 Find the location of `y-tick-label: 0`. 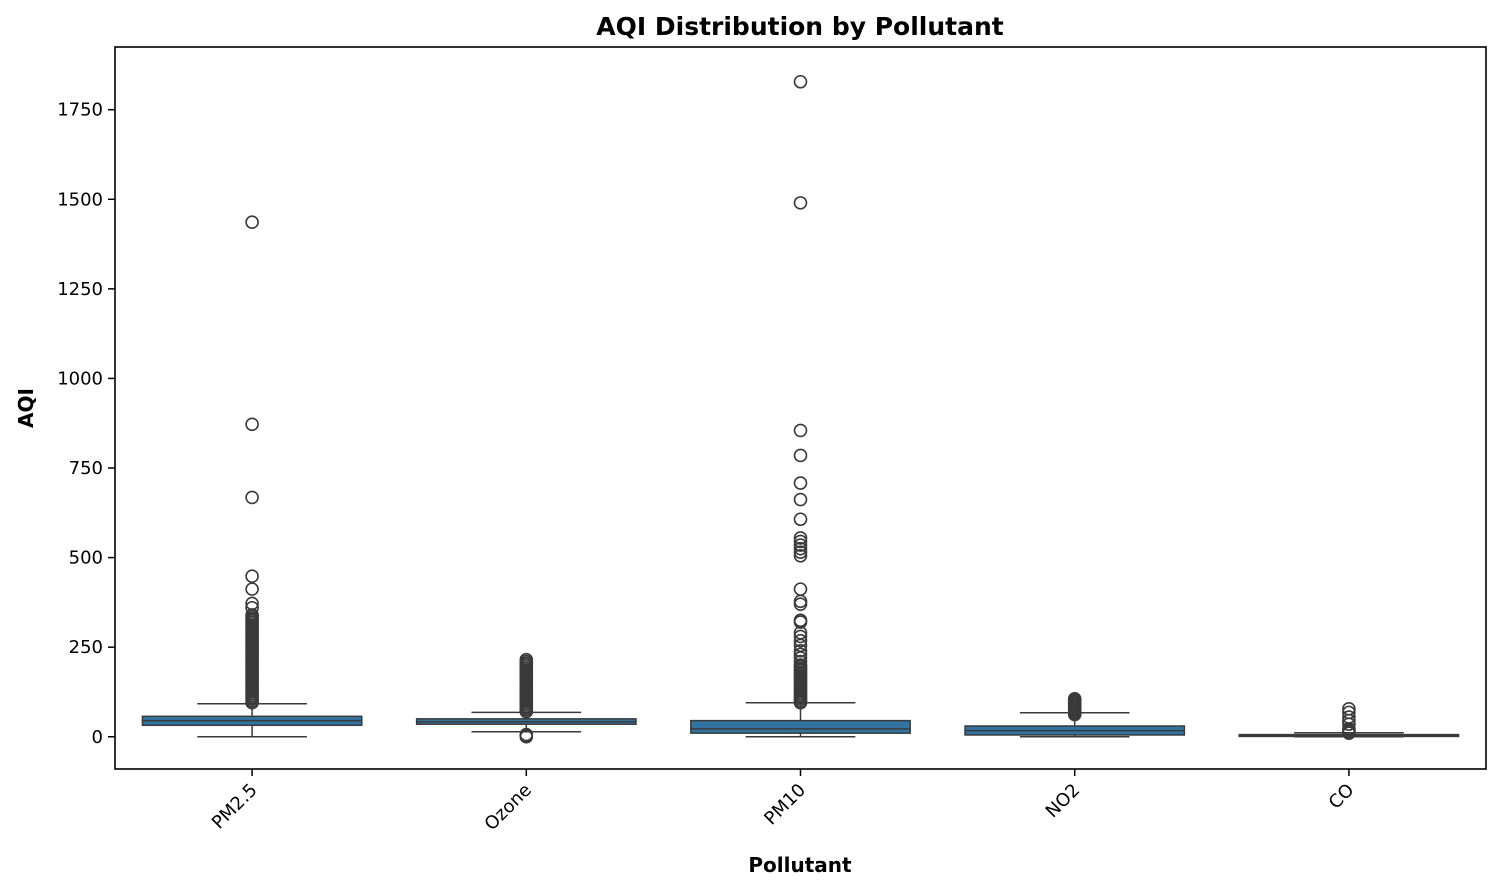

y-tick-label: 0 is located at coordinates (97, 737).